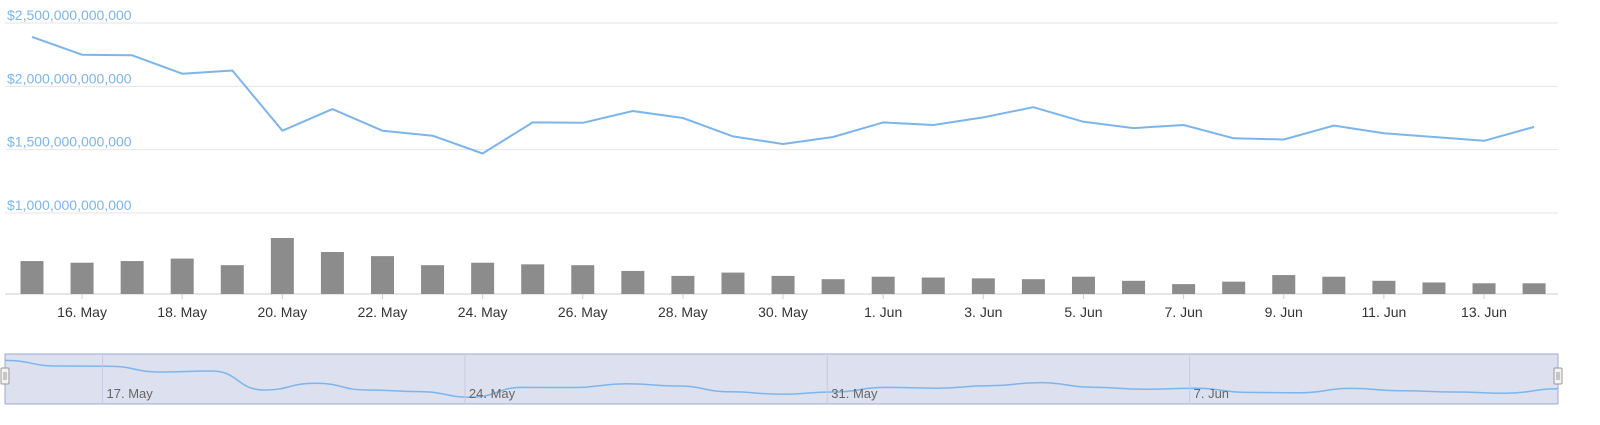  Describe the element at coordinates (69, 142) in the screenshot. I see `y-tick-label: $1,500,000,000,000` at that location.